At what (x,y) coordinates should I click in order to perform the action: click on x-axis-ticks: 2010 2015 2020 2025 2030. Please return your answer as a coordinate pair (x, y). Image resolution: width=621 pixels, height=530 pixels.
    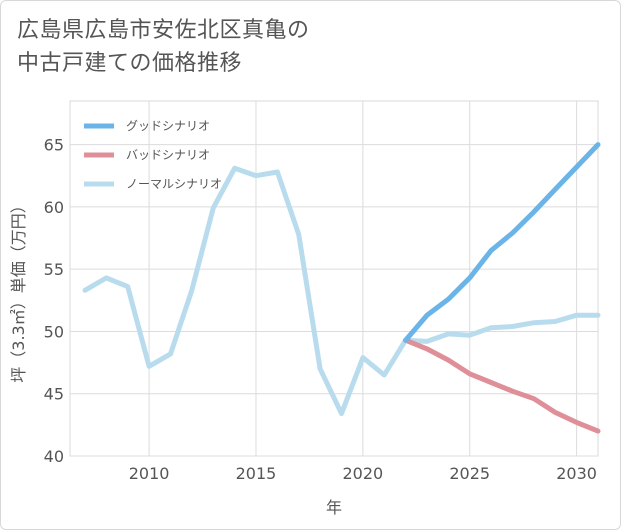
    Looking at the image, I should click on (363, 473).